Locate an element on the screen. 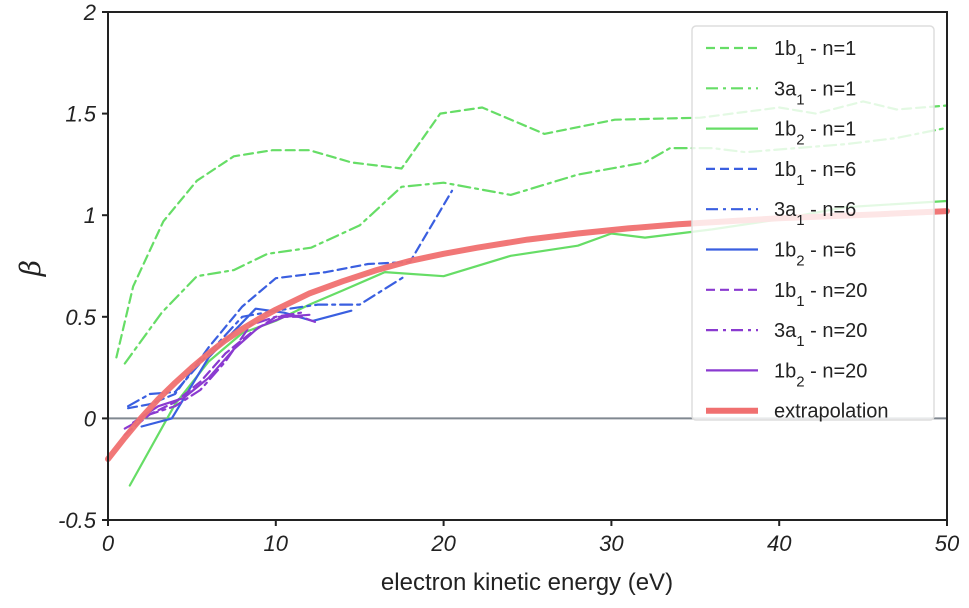  y-tick-label: 1 is located at coordinates (90, 215).